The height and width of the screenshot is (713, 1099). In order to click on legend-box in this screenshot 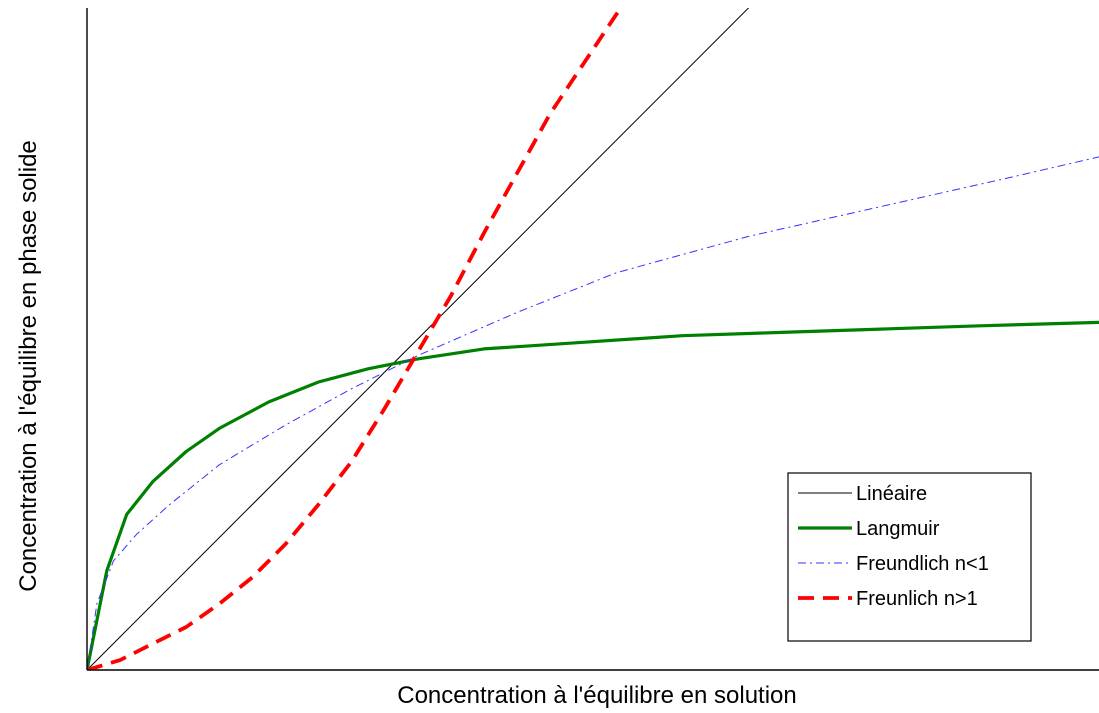, I will do `click(909, 557)`.